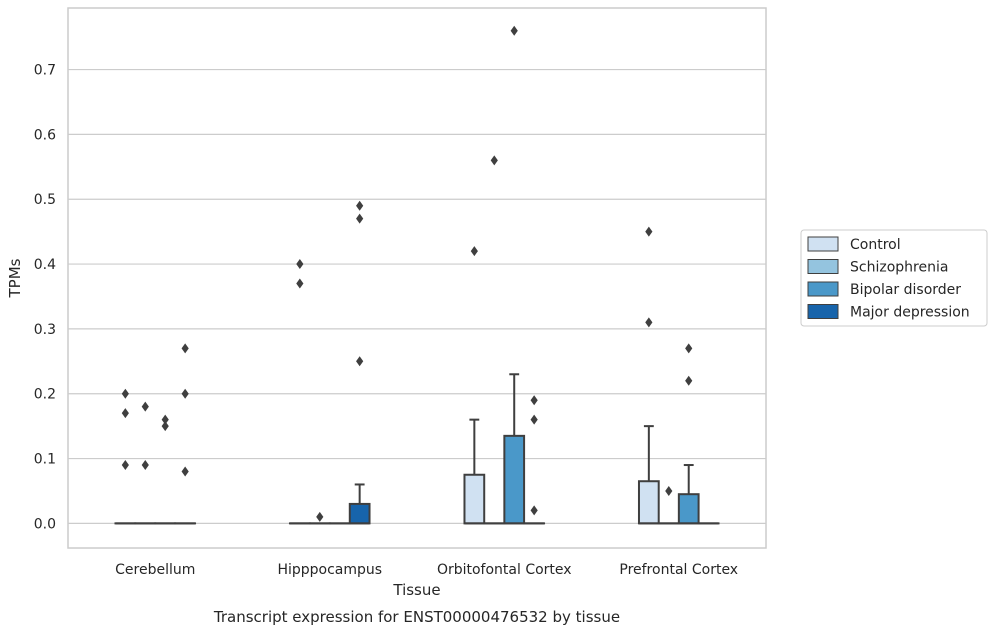 Image resolution: width=997 pixels, height=634 pixels. I want to click on x-tick-label: Prefrontal Cortex, so click(678, 570).